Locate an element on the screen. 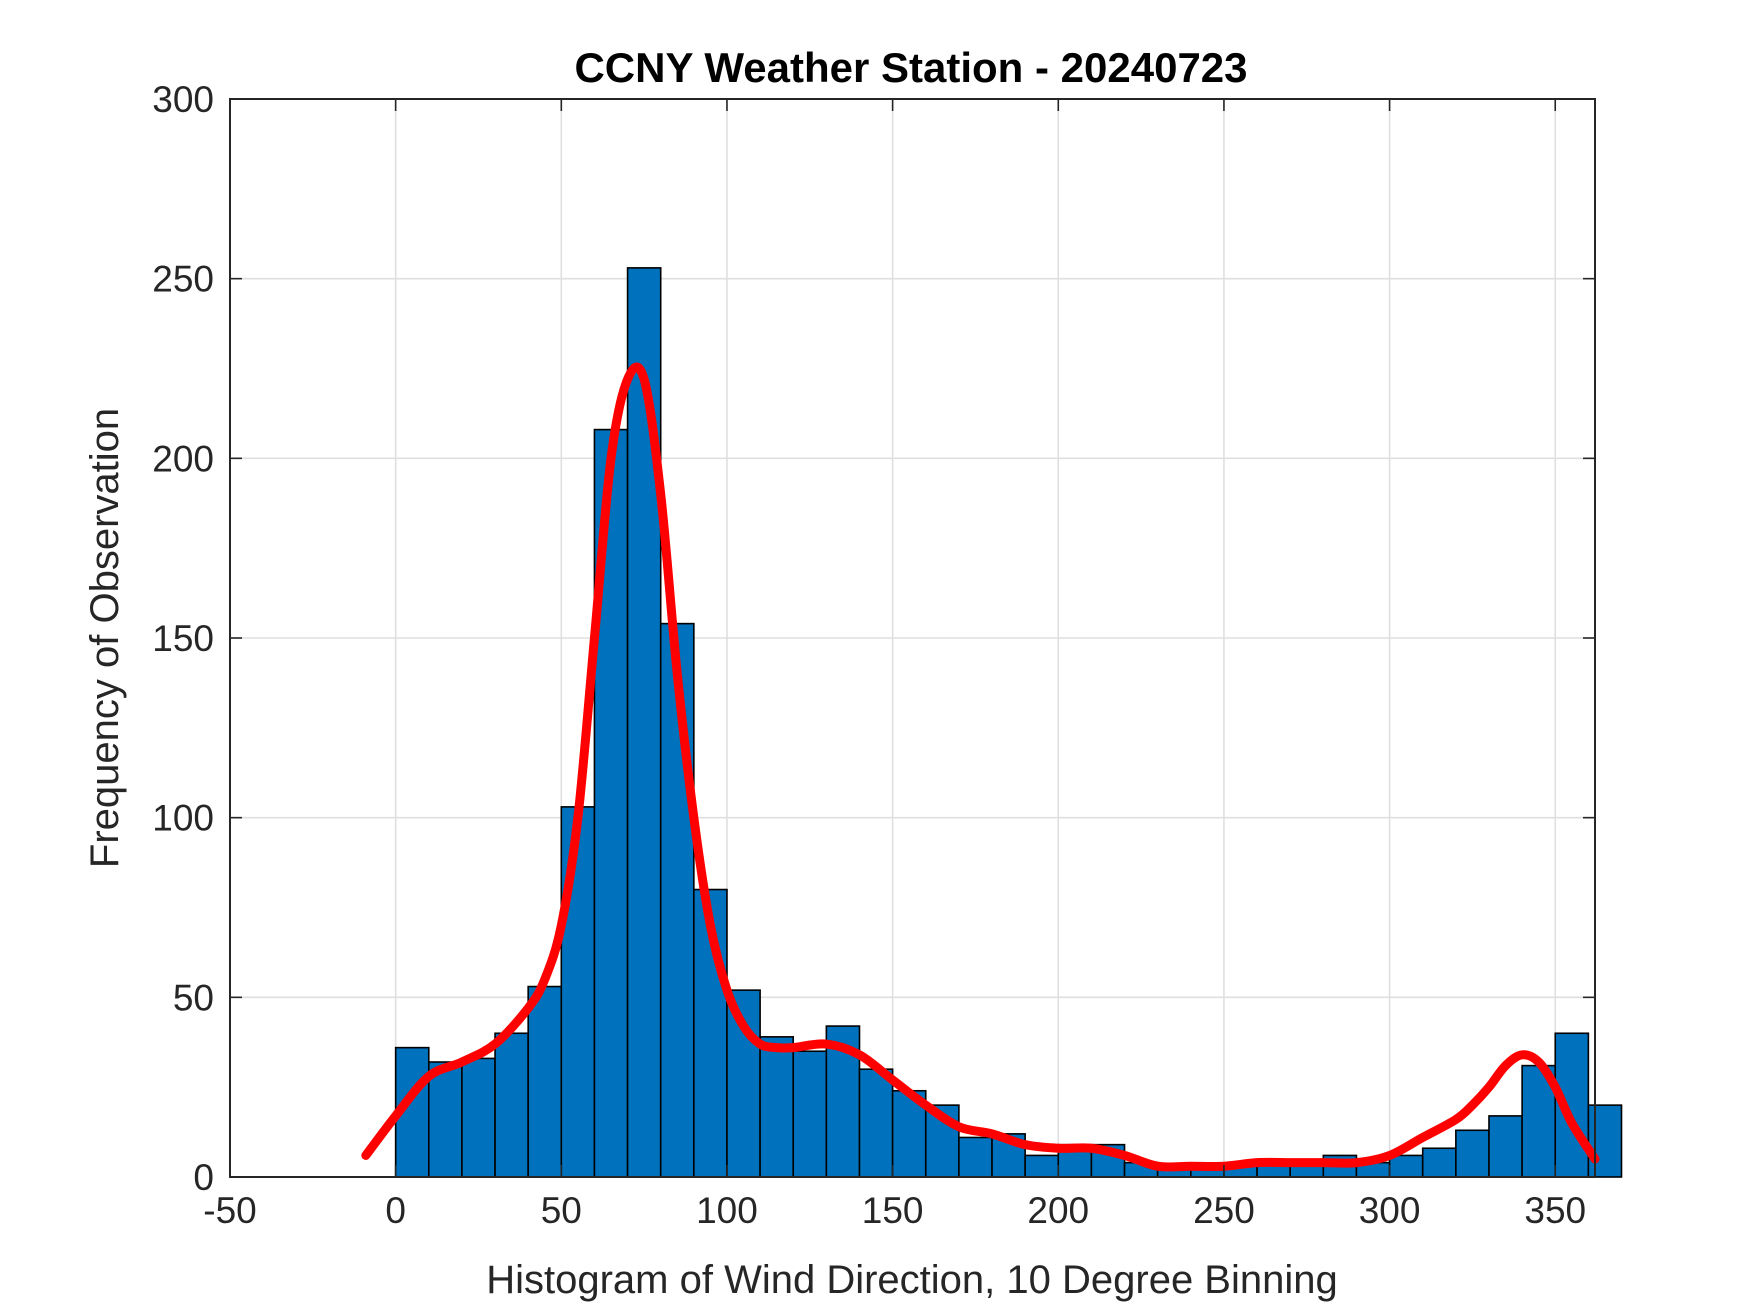 Image resolution: width=1750 pixels, height=1313 pixels. y-axis-label: Frequency of Observation is located at coordinates (105, 638).